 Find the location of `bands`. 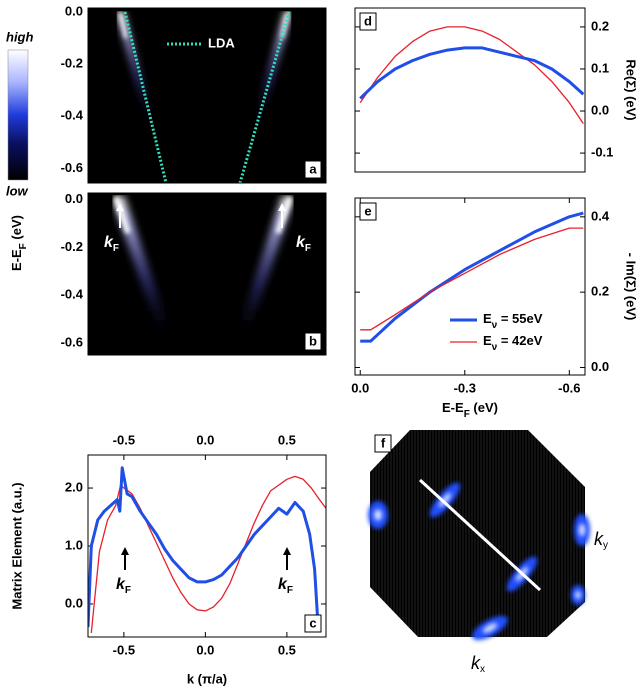

bands is located at coordinates (203, 270).